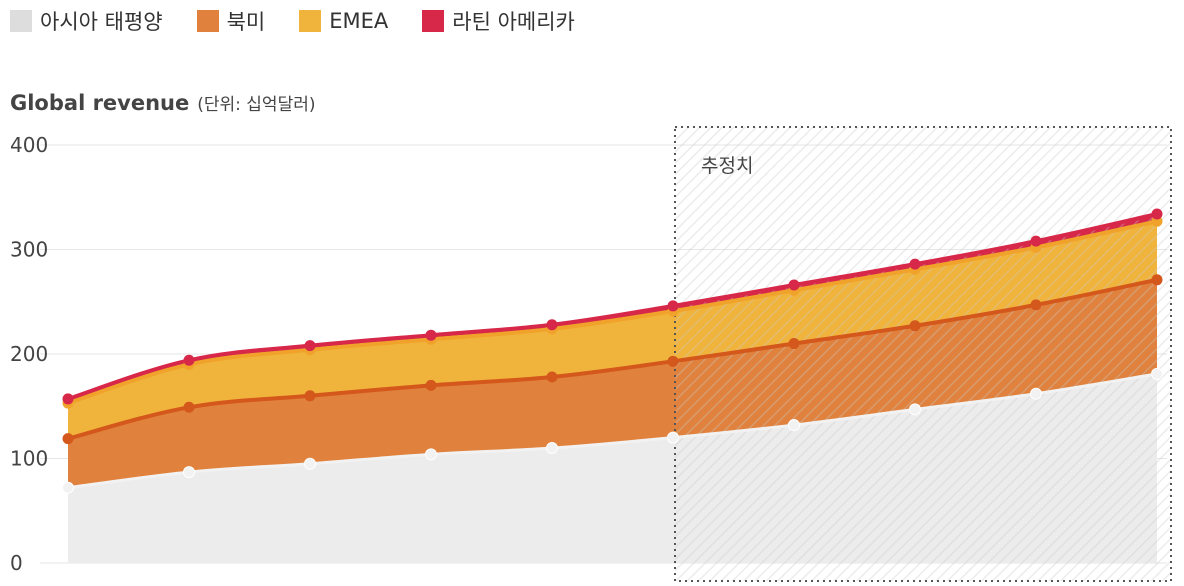  I want to click on y-tick-label-300: 300, so click(29, 250).